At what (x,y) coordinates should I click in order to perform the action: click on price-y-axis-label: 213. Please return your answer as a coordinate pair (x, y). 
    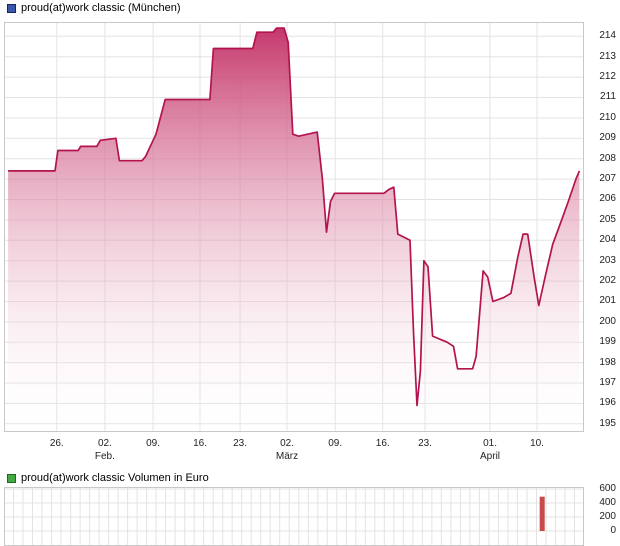
    Looking at the image, I should click on (607, 56).